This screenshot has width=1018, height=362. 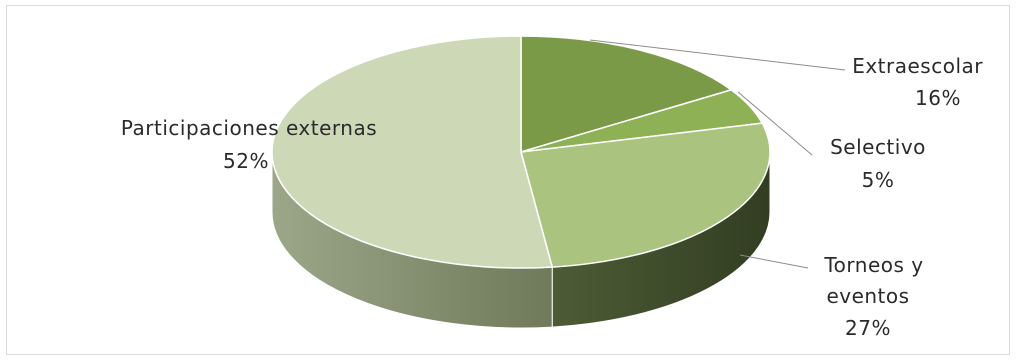 What do you see at coordinates (878, 147) in the screenshot?
I see `slice-label-name: Selectivo` at bounding box center [878, 147].